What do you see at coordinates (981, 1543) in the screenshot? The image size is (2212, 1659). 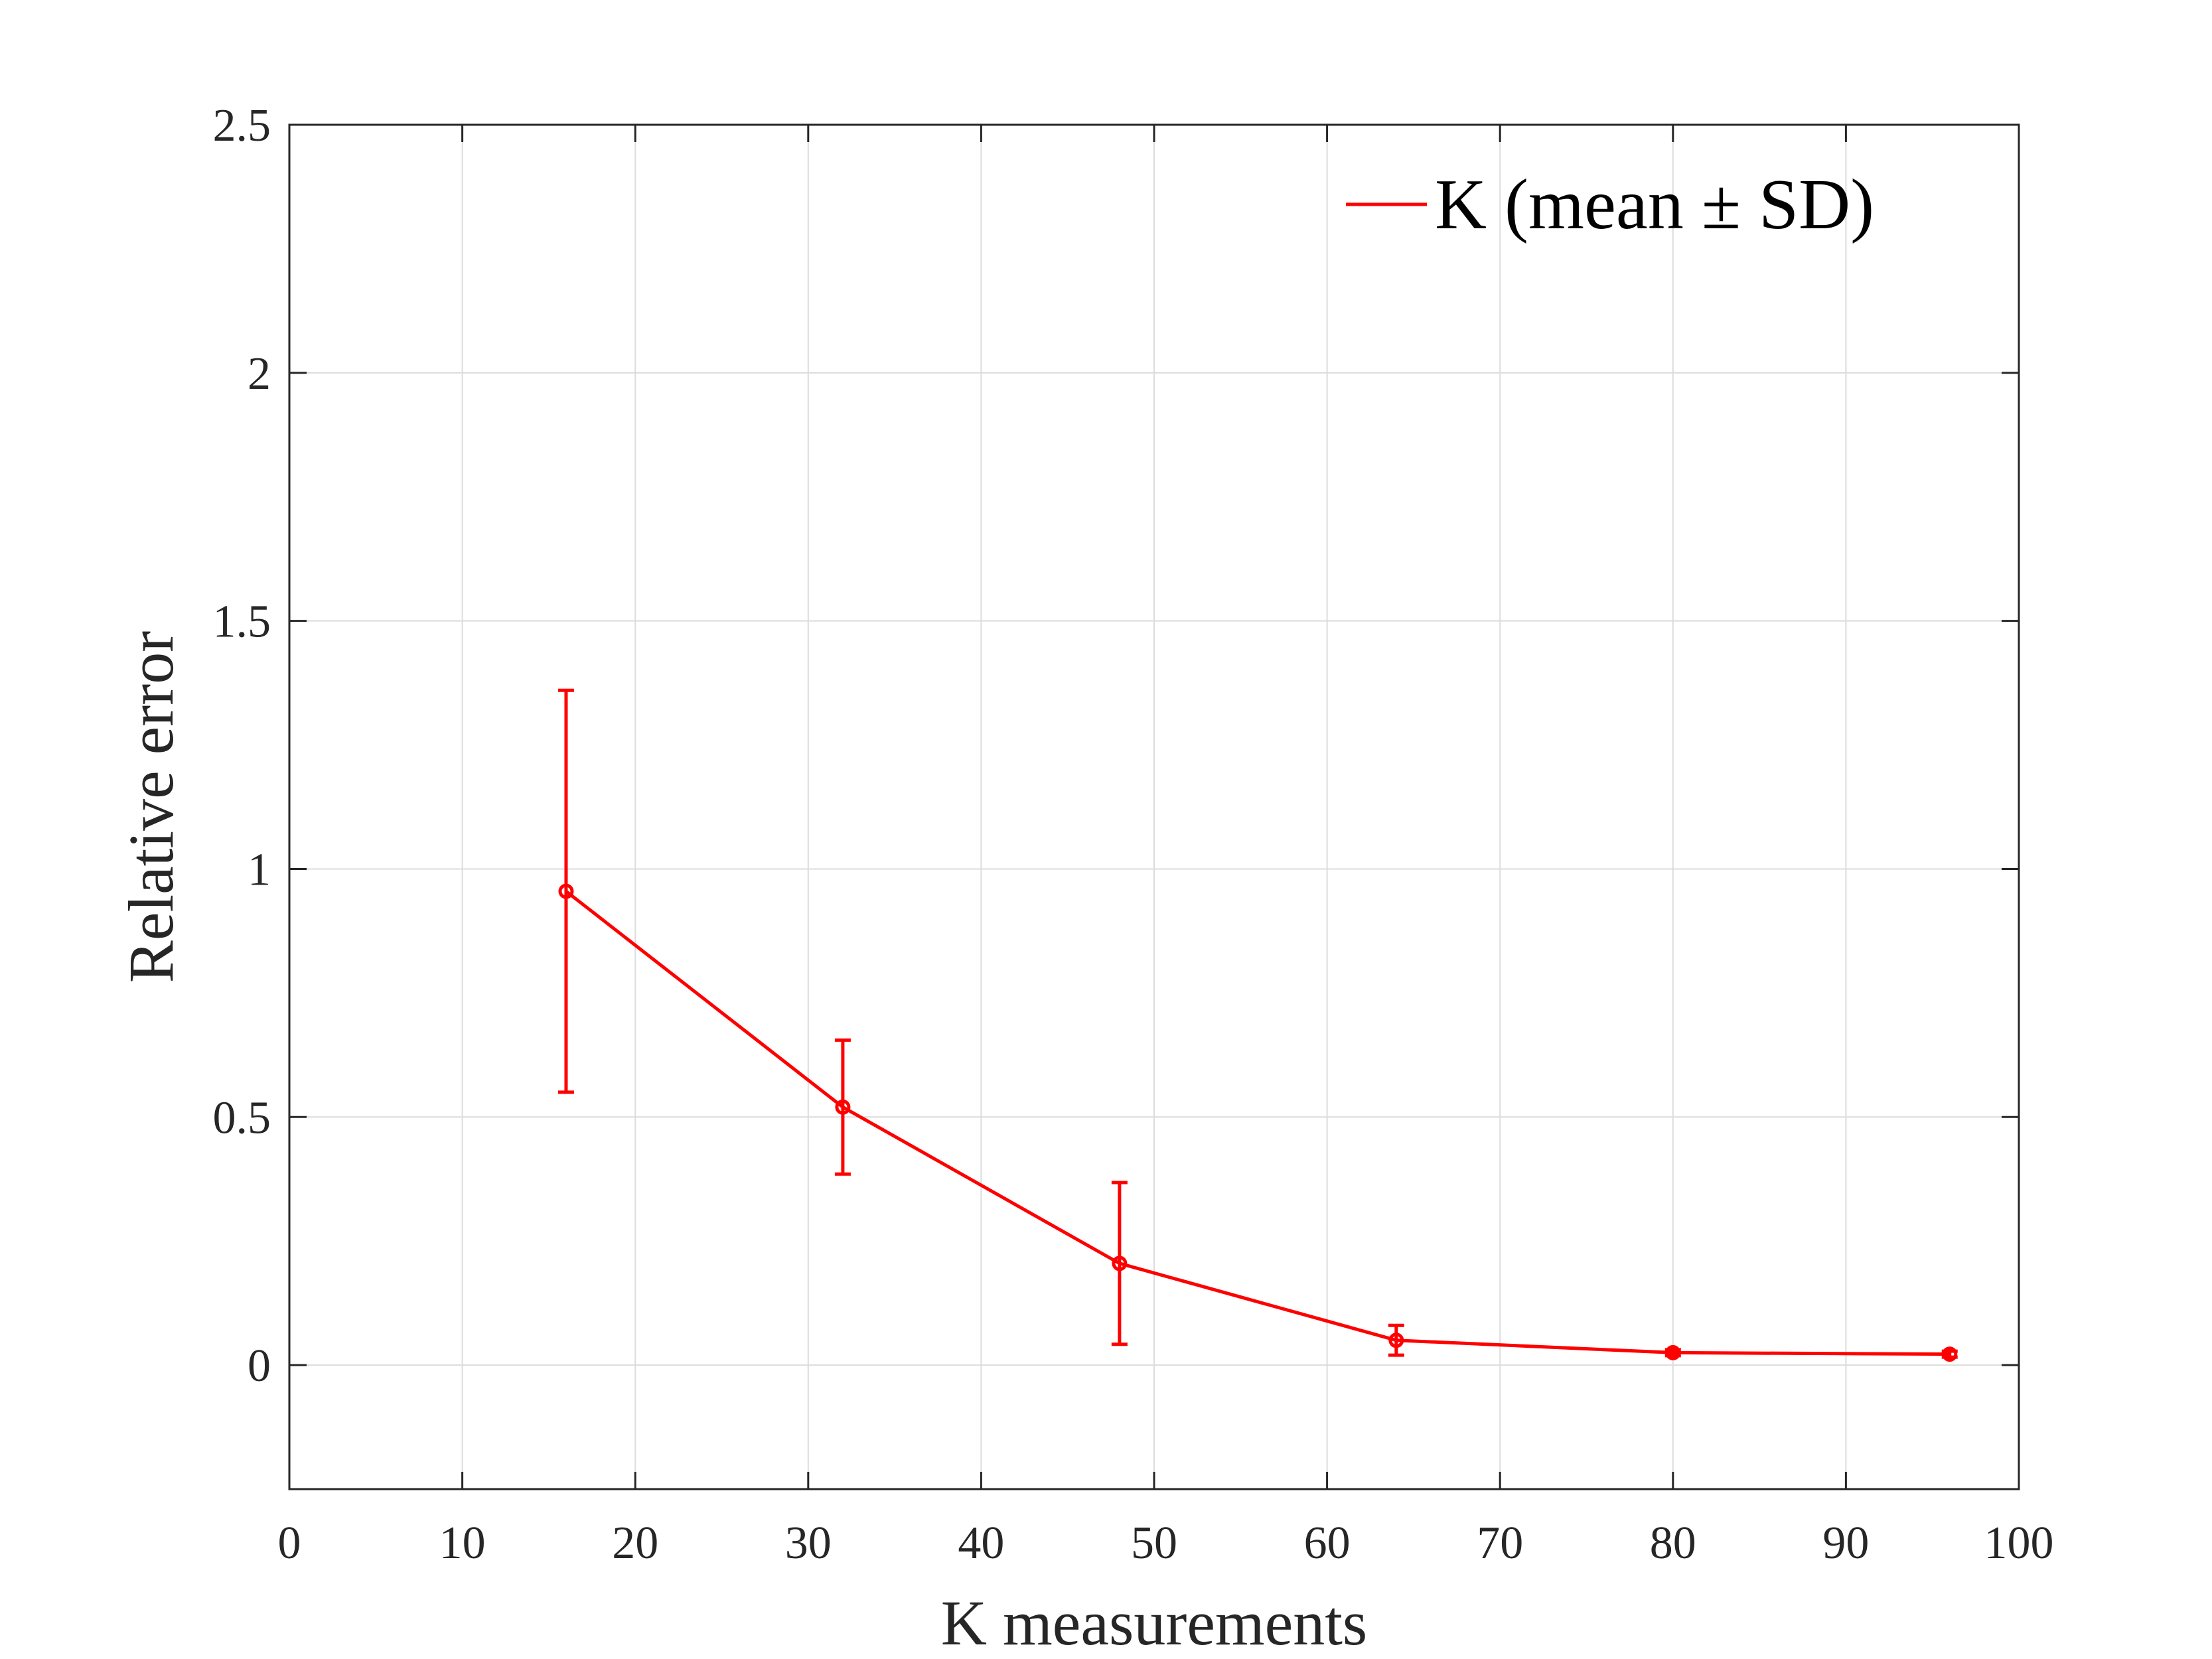 I see `x-tick-label: 40` at bounding box center [981, 1543].